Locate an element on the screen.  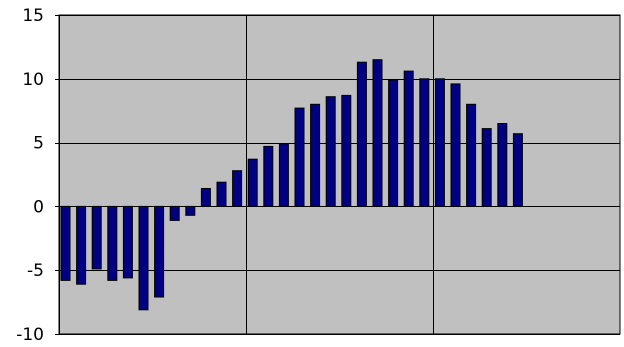
y-tick-label: 5 is located at coordinates (38, 144).